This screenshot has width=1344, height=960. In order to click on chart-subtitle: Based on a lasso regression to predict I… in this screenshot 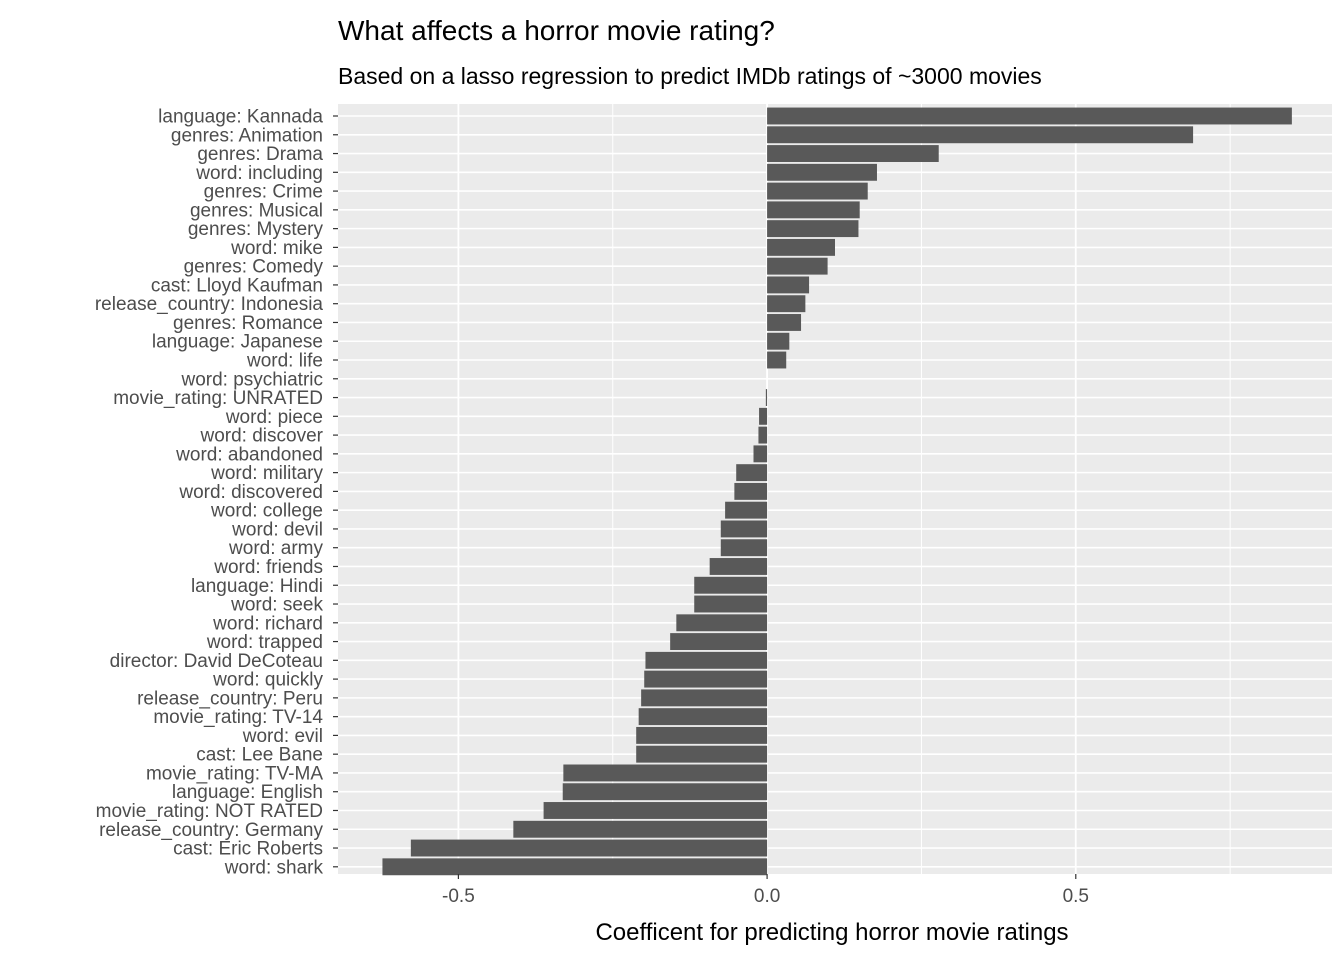, I will do `click(690, 76)`.